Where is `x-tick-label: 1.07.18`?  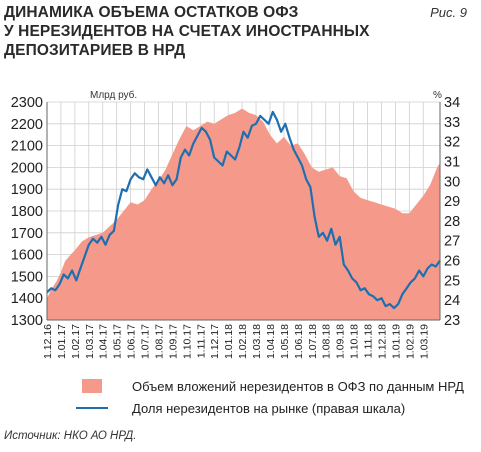 x-tick-label: 1.07.18 is located at coordinates (313, 341).